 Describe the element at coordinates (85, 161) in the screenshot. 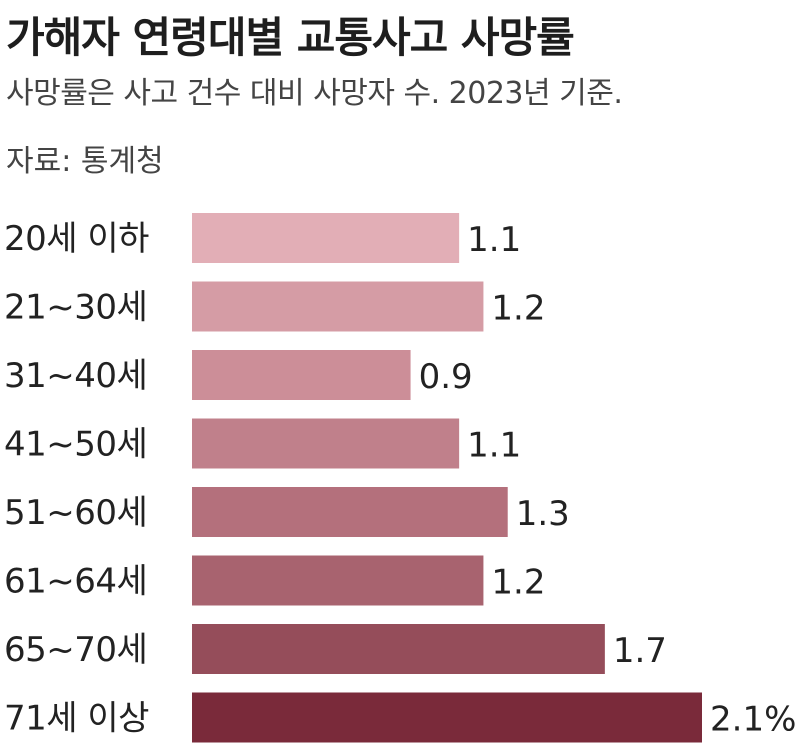

I see `chart-source: 자료: 통계청` at that location.